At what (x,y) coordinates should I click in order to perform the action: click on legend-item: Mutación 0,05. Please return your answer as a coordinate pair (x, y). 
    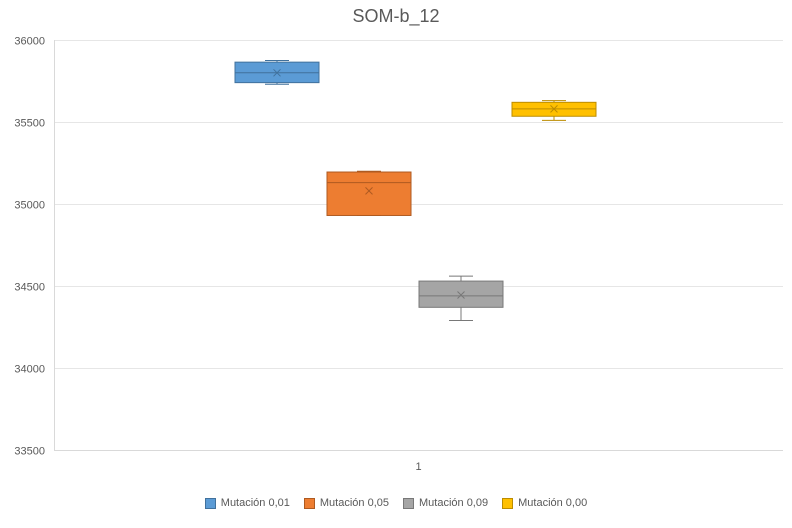
    Looking at the image, I should click on (346, 503).